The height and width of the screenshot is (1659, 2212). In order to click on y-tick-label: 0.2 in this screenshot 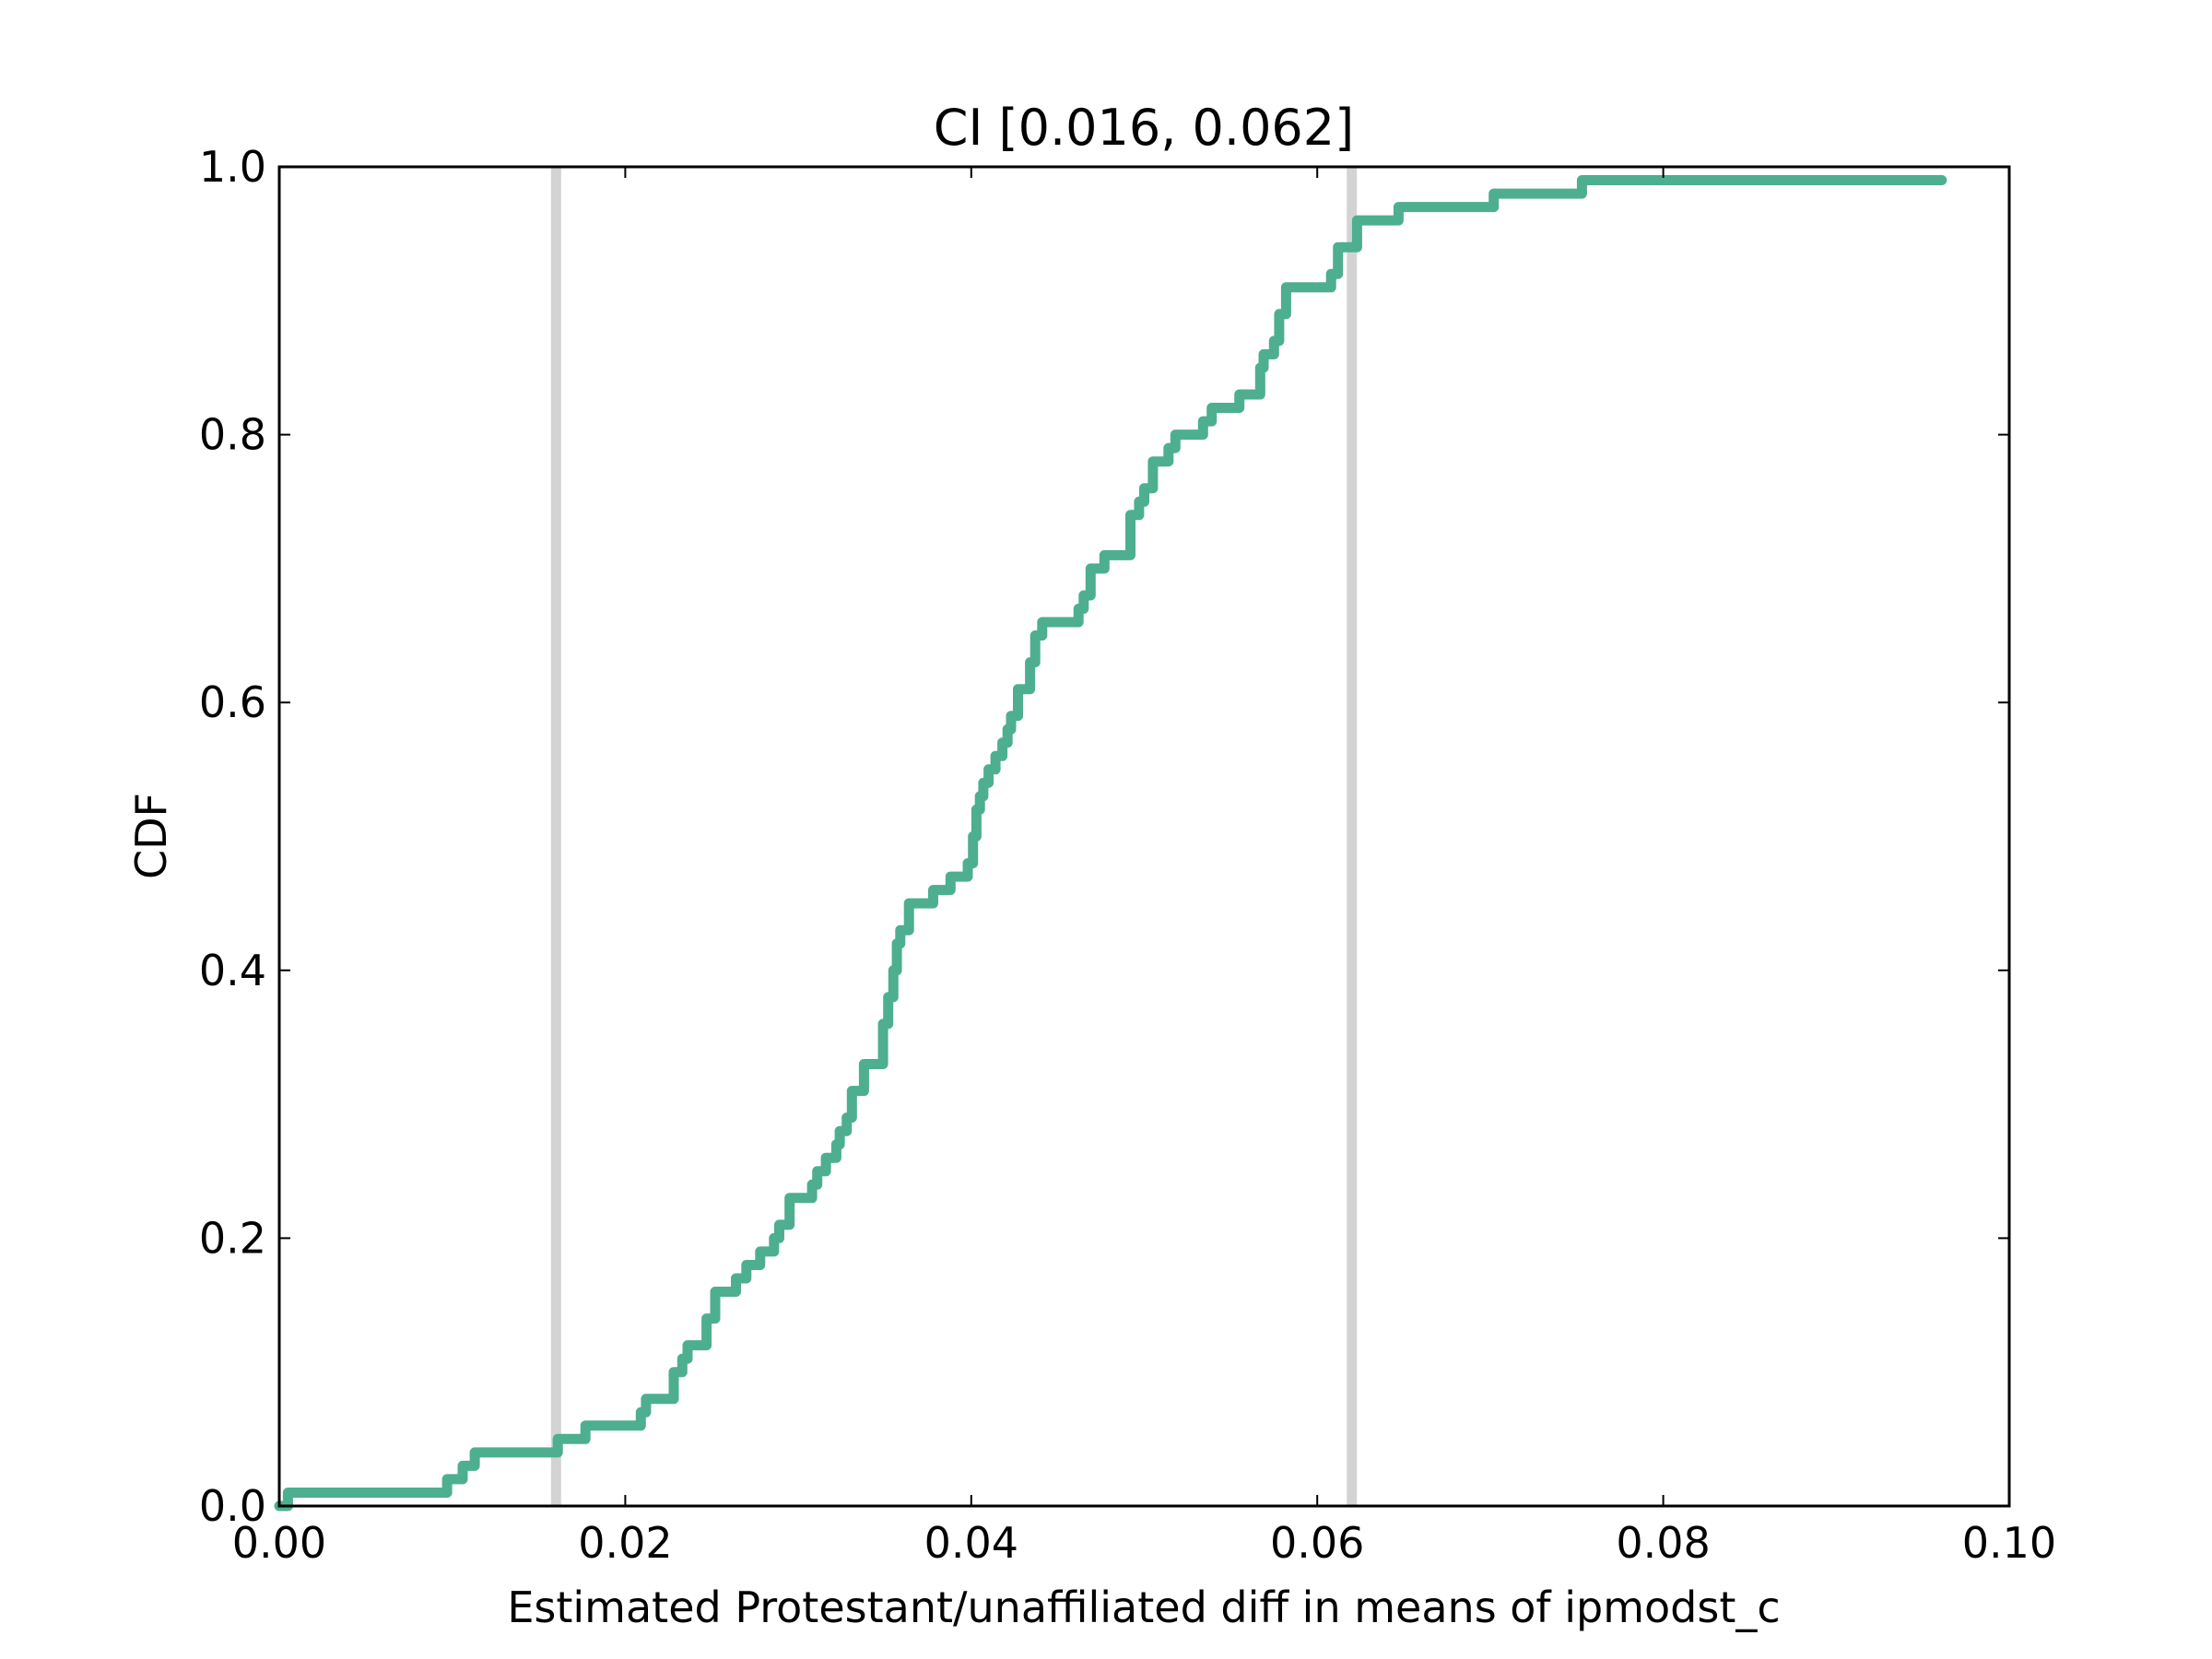, I will do `click(232, 1238)`.